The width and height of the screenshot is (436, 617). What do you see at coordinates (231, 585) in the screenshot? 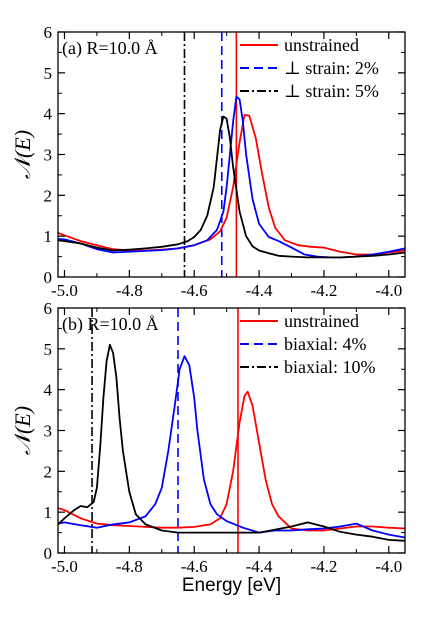
I see `x-axis-label: Energy [eV]` at bounding box center [231, 585].